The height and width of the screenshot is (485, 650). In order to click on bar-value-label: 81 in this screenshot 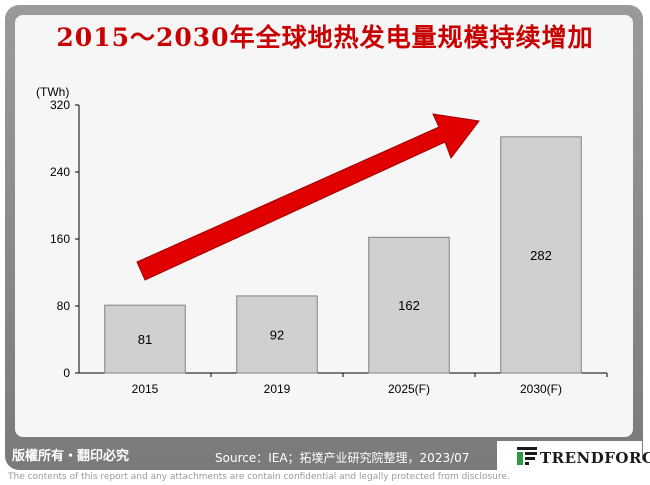, I will do `click(145, 339)`.